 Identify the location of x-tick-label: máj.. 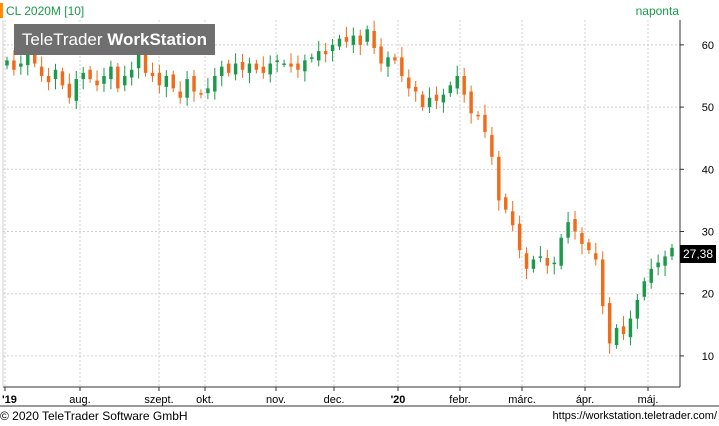
(648, 400).